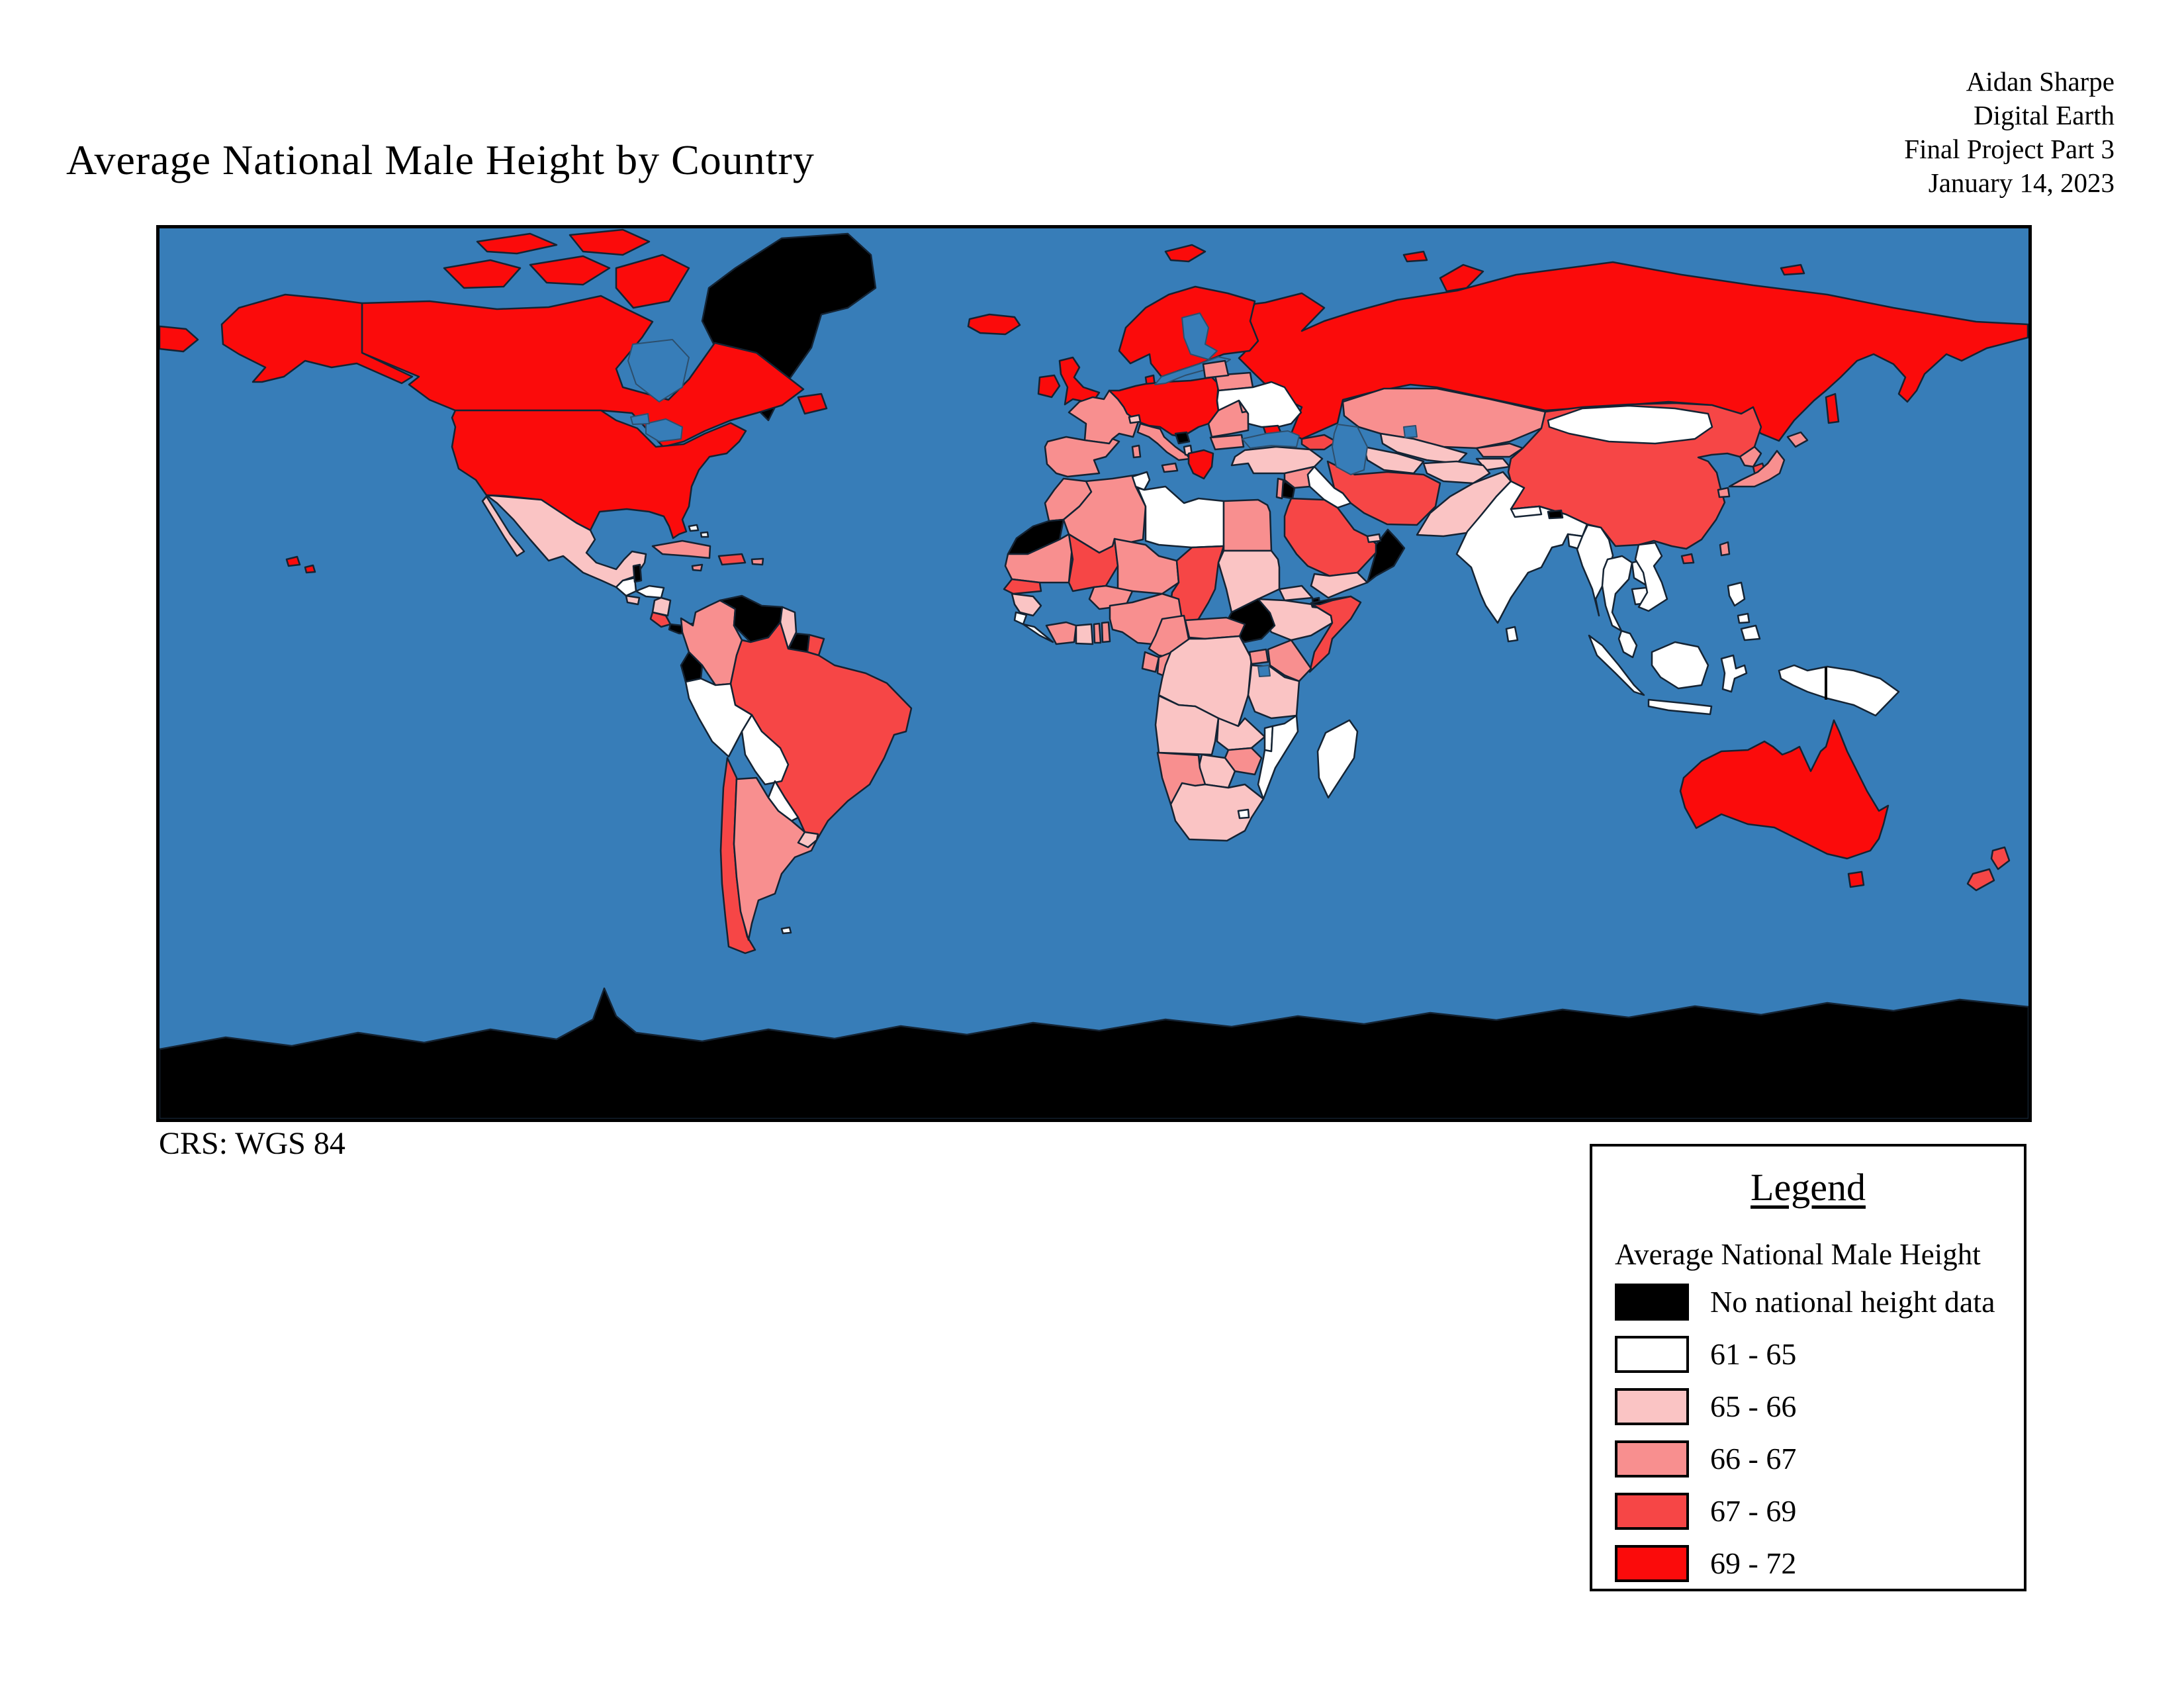 The image size is (2184, 1688). I want to click on country-yemen, so click(1339, 585).